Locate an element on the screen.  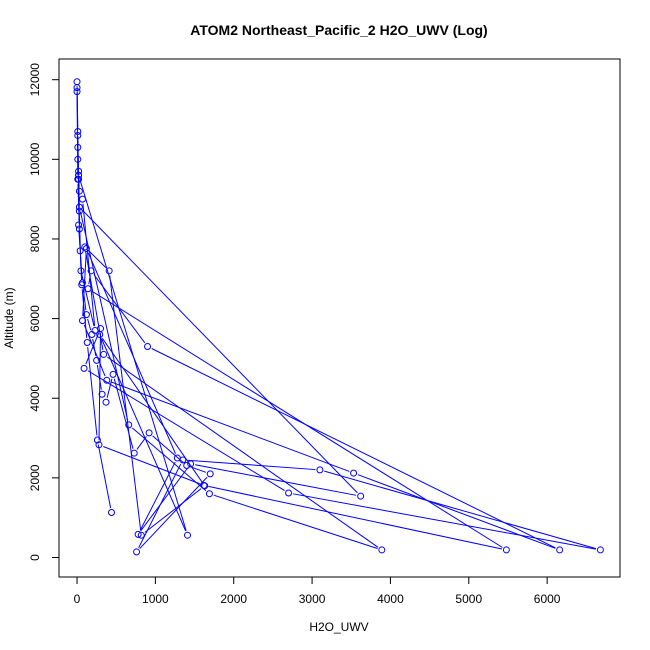
chart-title: ATOM2 Northeast_Pacific_2 H2O_UWV (Log) is located at coordinates (338, 30).